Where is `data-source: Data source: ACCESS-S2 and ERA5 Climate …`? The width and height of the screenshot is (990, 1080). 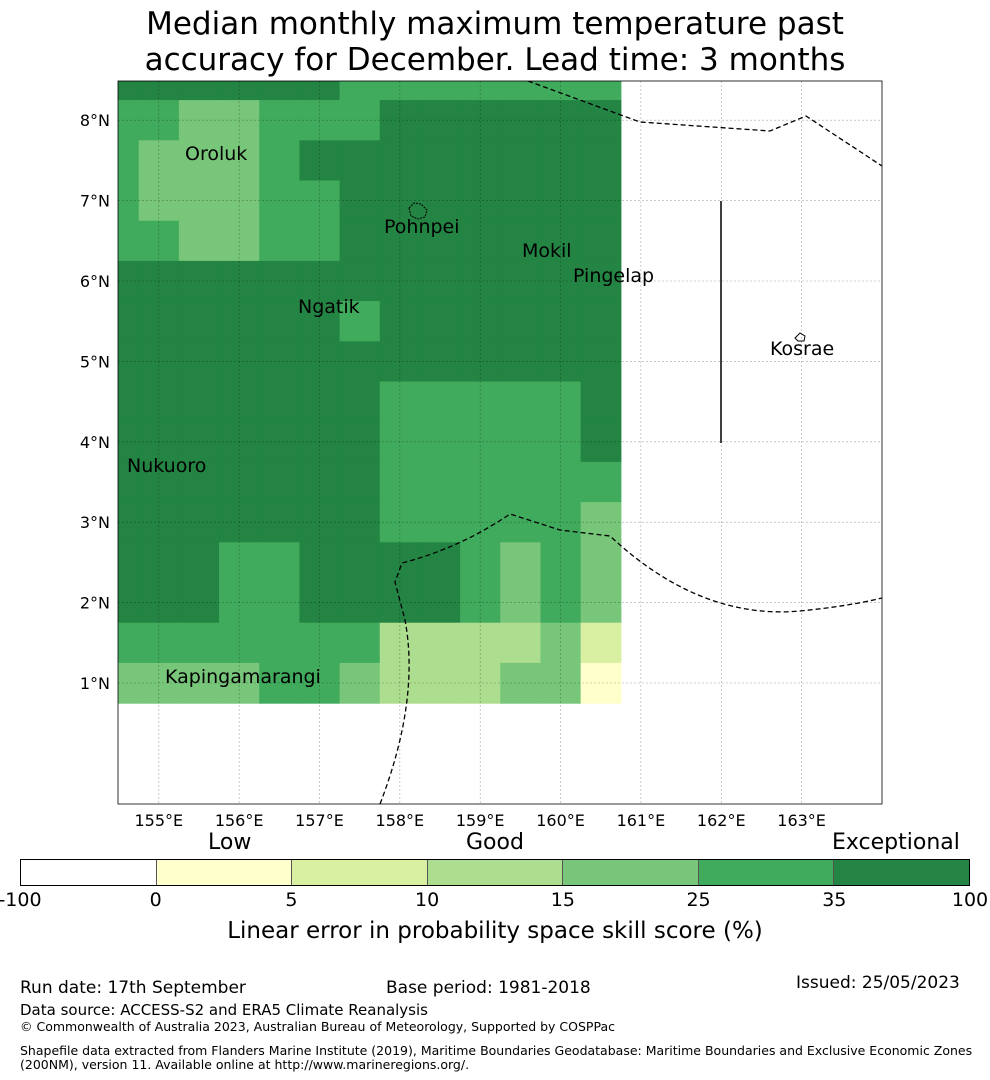
data-source: Data source: ACCESS-S2 and ERA5 Climate … is located at coordinates (224, 1010).